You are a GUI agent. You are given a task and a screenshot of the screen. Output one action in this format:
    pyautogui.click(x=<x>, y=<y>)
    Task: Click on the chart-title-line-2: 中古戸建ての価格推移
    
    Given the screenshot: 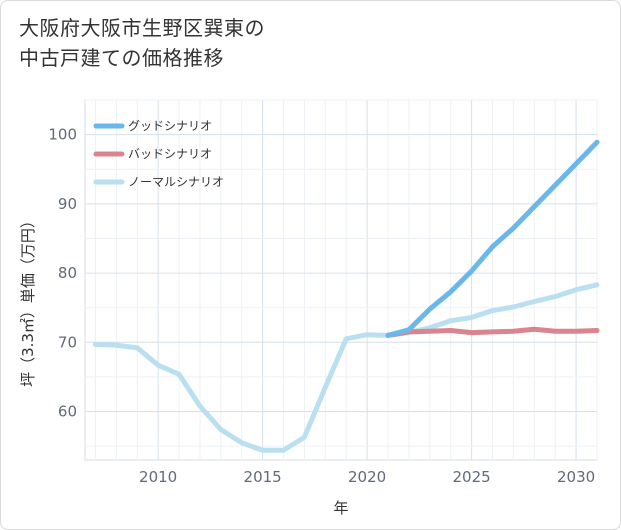 What is the action you would take?
    pyautogui.click(x=121, y=58)
    